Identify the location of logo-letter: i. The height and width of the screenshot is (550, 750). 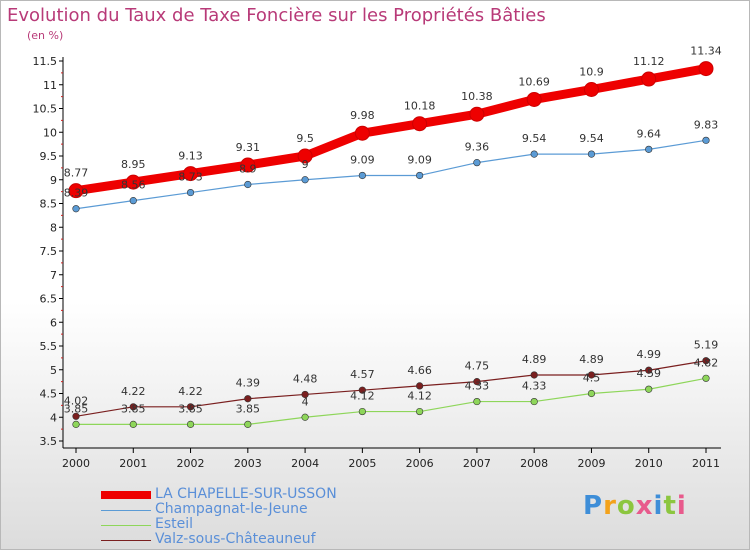
(681, 506).